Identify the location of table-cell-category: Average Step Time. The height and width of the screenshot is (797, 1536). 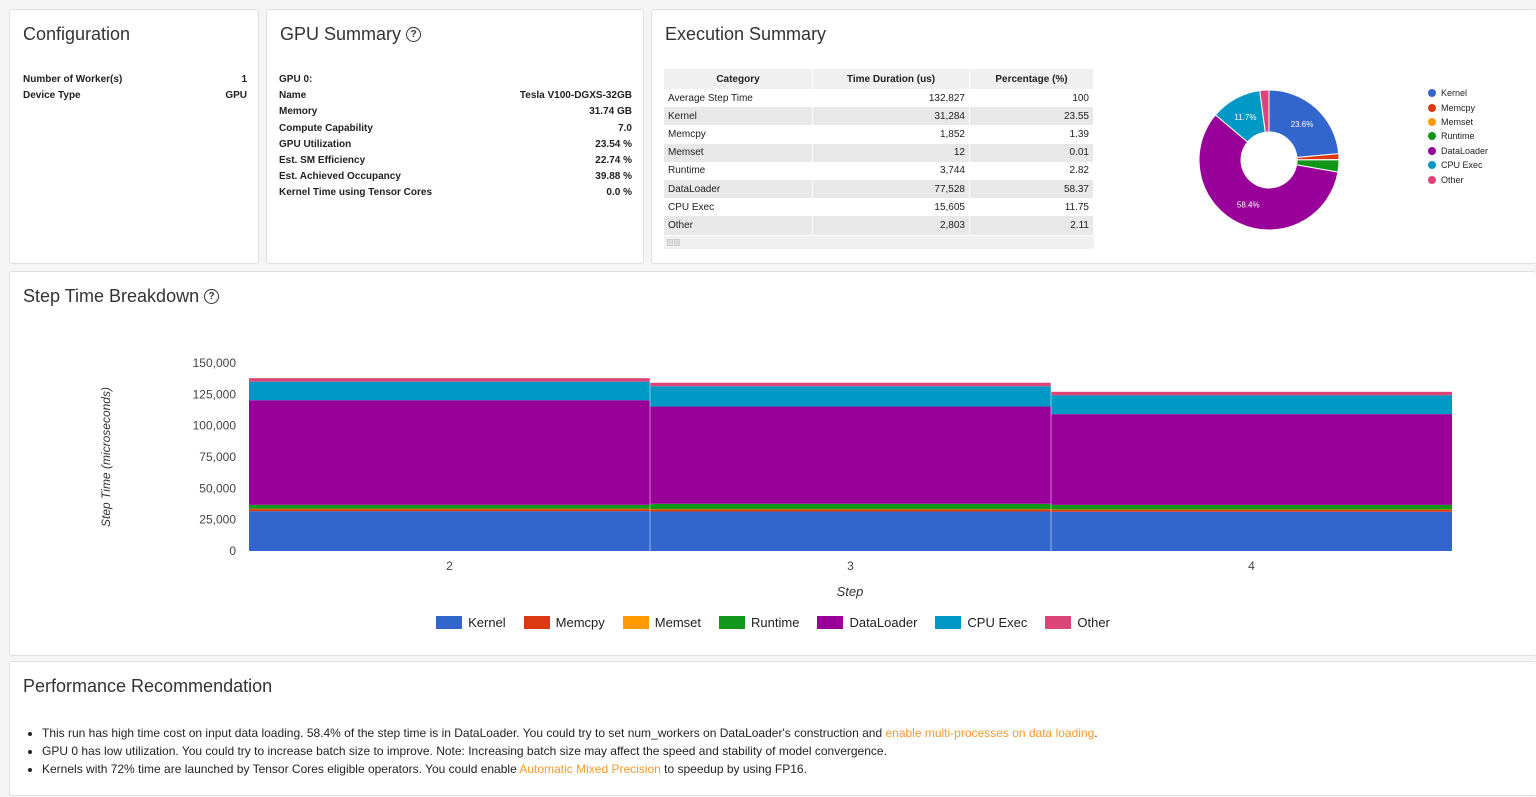
(738, 98).